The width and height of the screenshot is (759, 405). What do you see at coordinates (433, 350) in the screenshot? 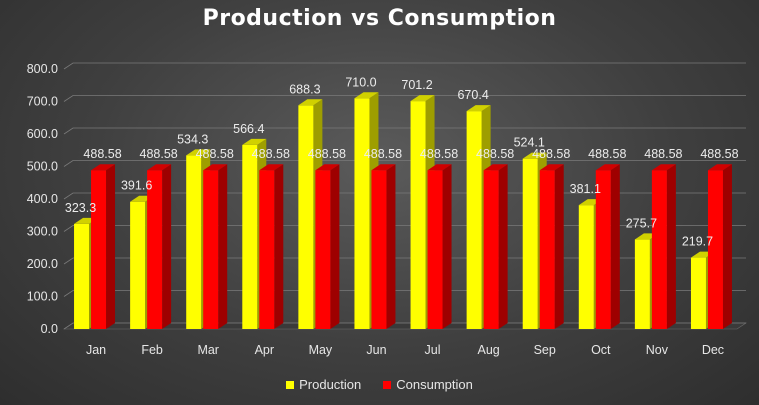
I see `x-tick-label: Jul` at bounding box center [433, 350].